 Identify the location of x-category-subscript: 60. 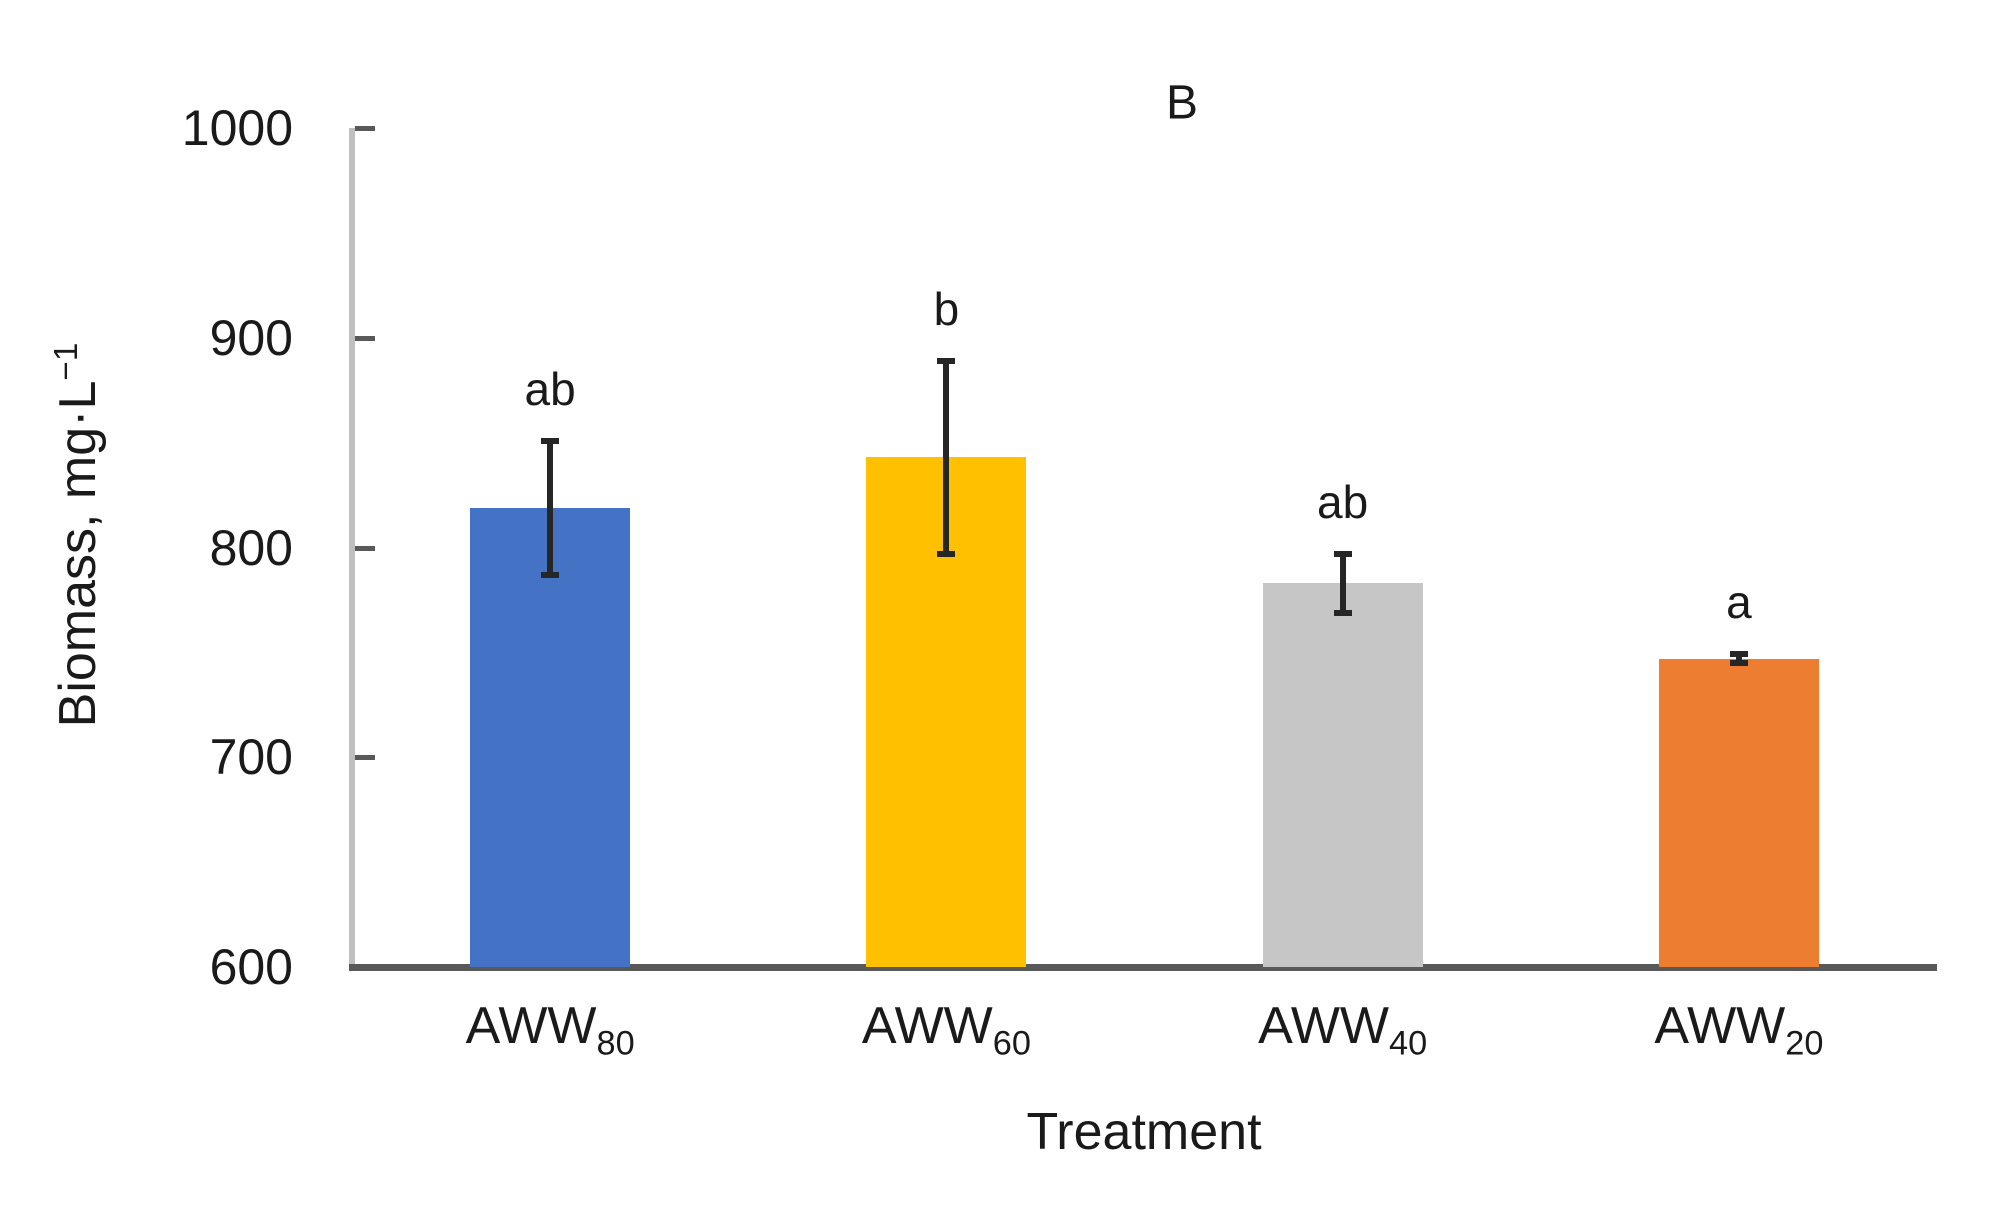
(1011, 1043).